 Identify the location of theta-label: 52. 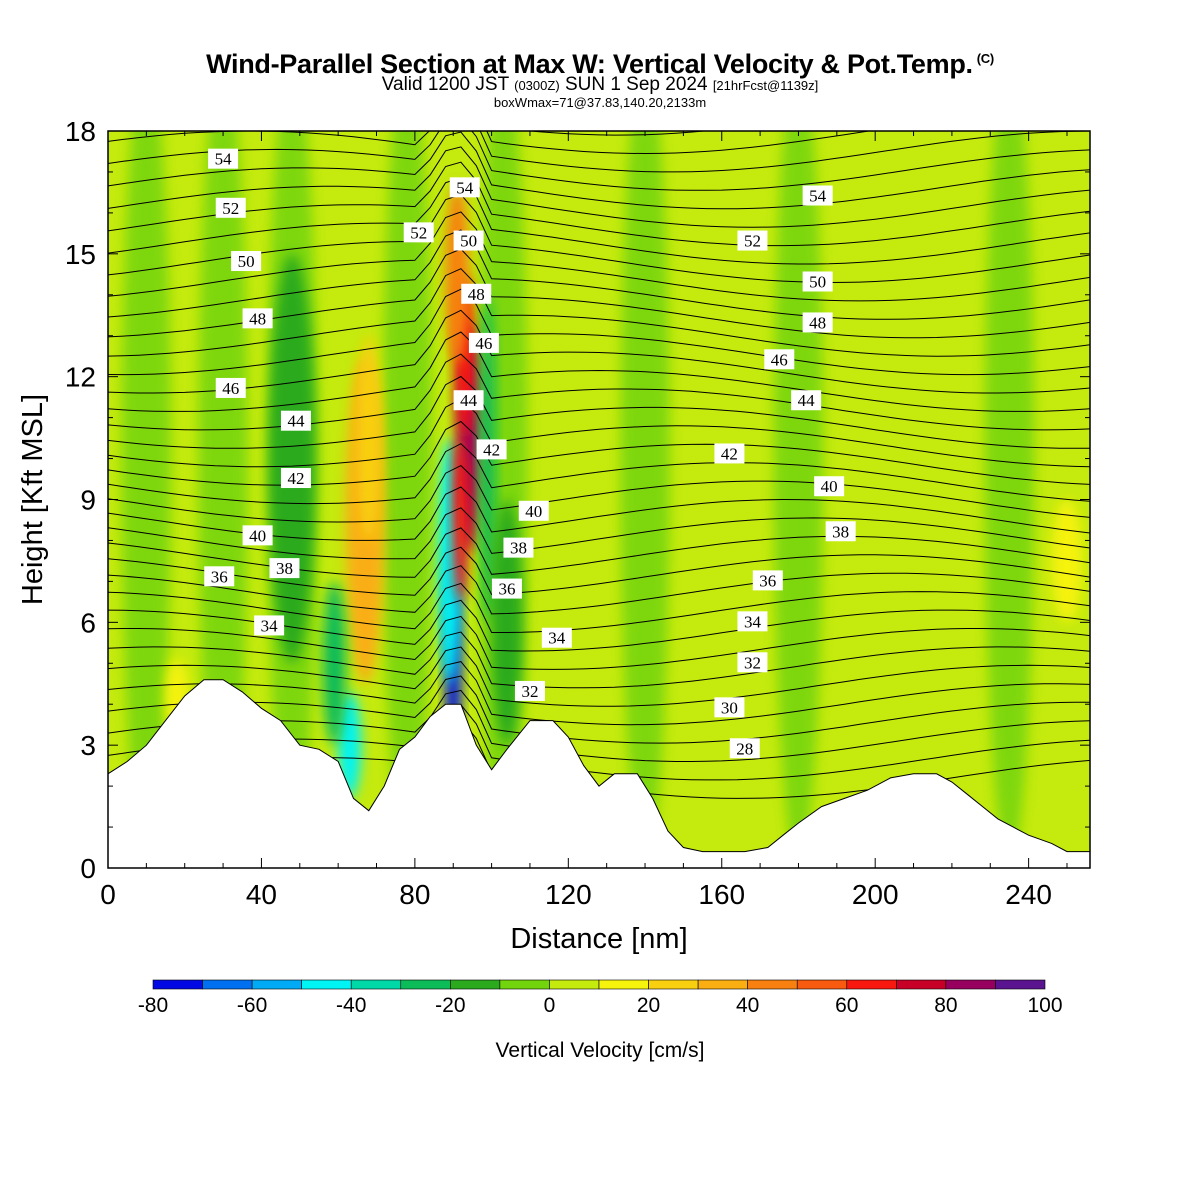
(752, 241).